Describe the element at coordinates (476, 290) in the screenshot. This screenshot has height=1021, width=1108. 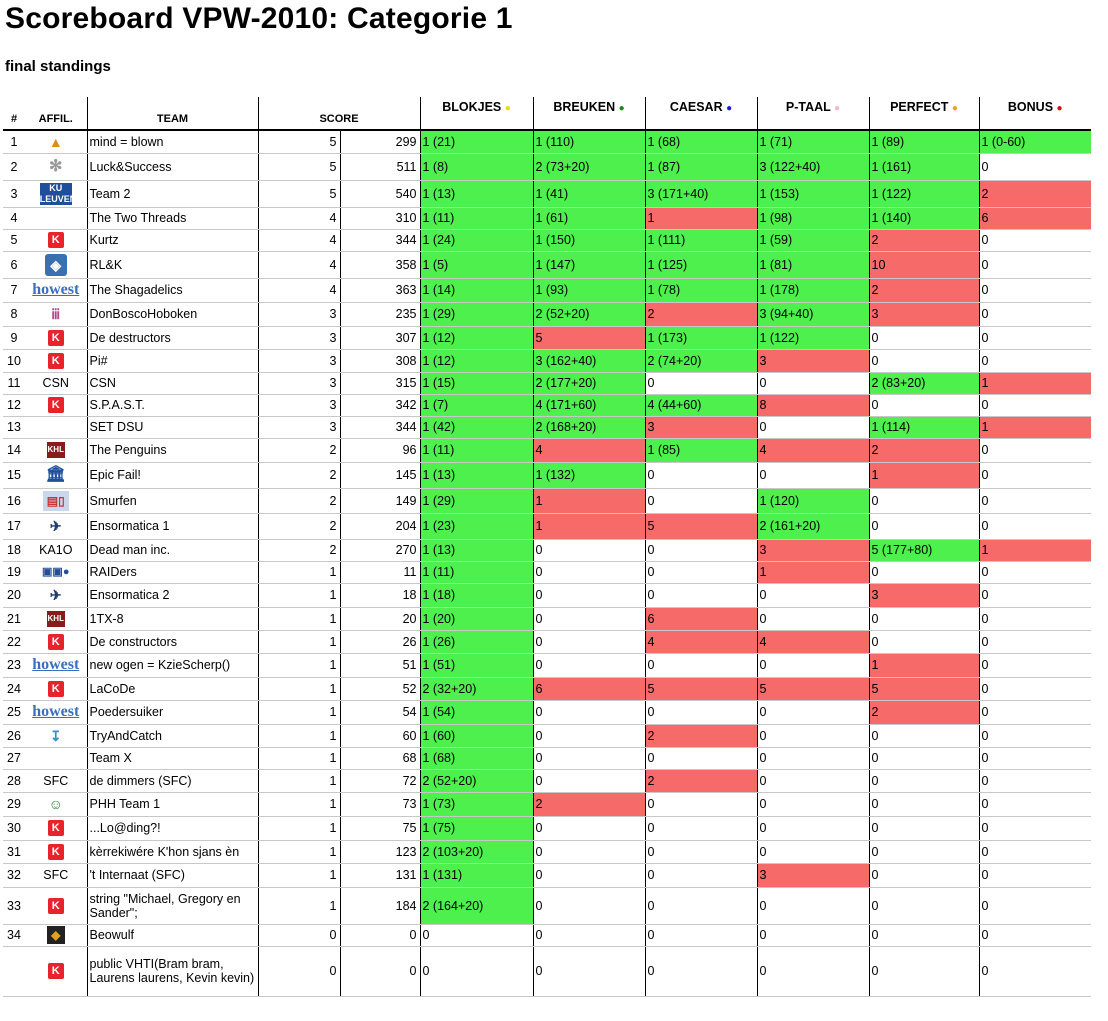
I see `problem-cell: 1 (14)` at that location.